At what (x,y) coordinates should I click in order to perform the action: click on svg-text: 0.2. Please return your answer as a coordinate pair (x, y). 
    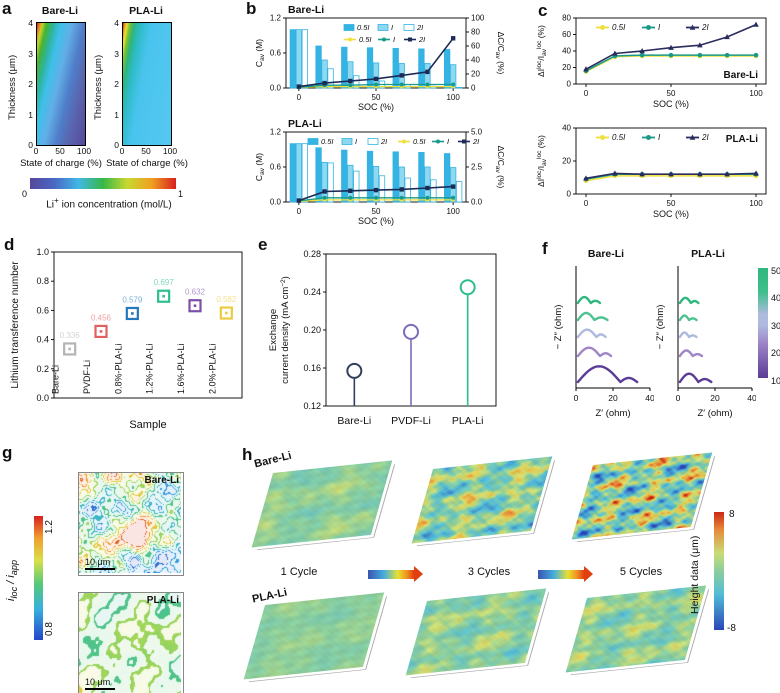
    Looking at the image, I should click on (42, 369).